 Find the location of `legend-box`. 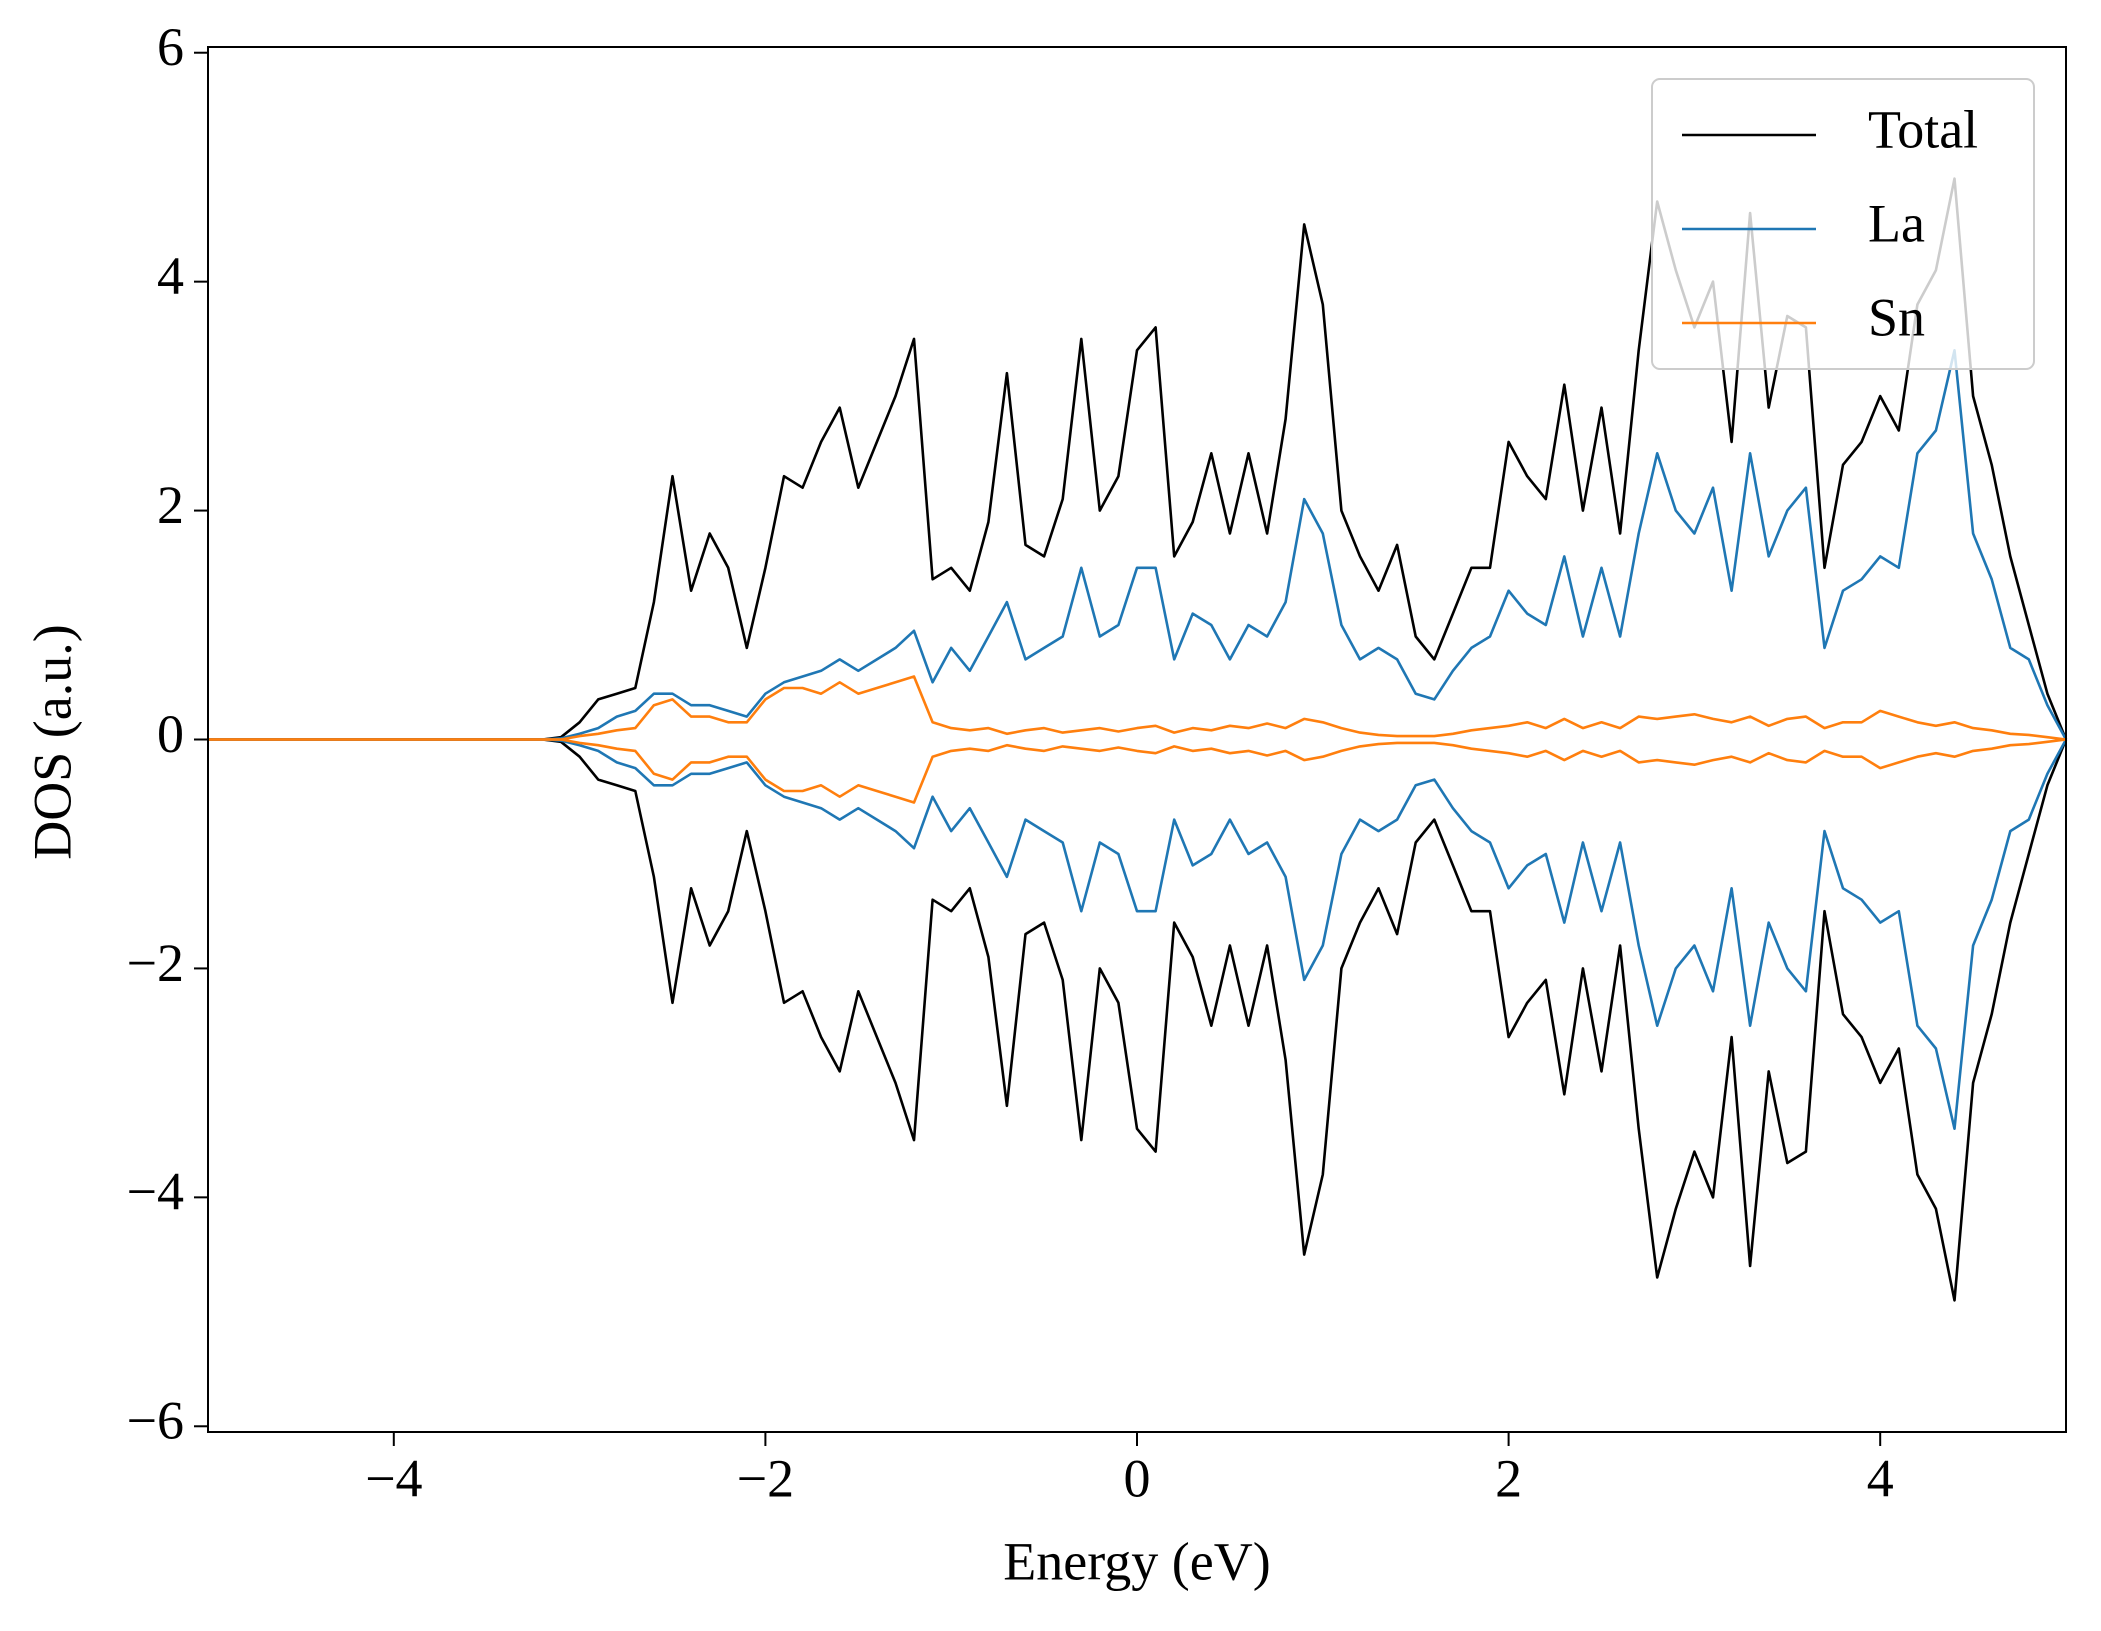

legend-box is located at coordinates (1843, 224).